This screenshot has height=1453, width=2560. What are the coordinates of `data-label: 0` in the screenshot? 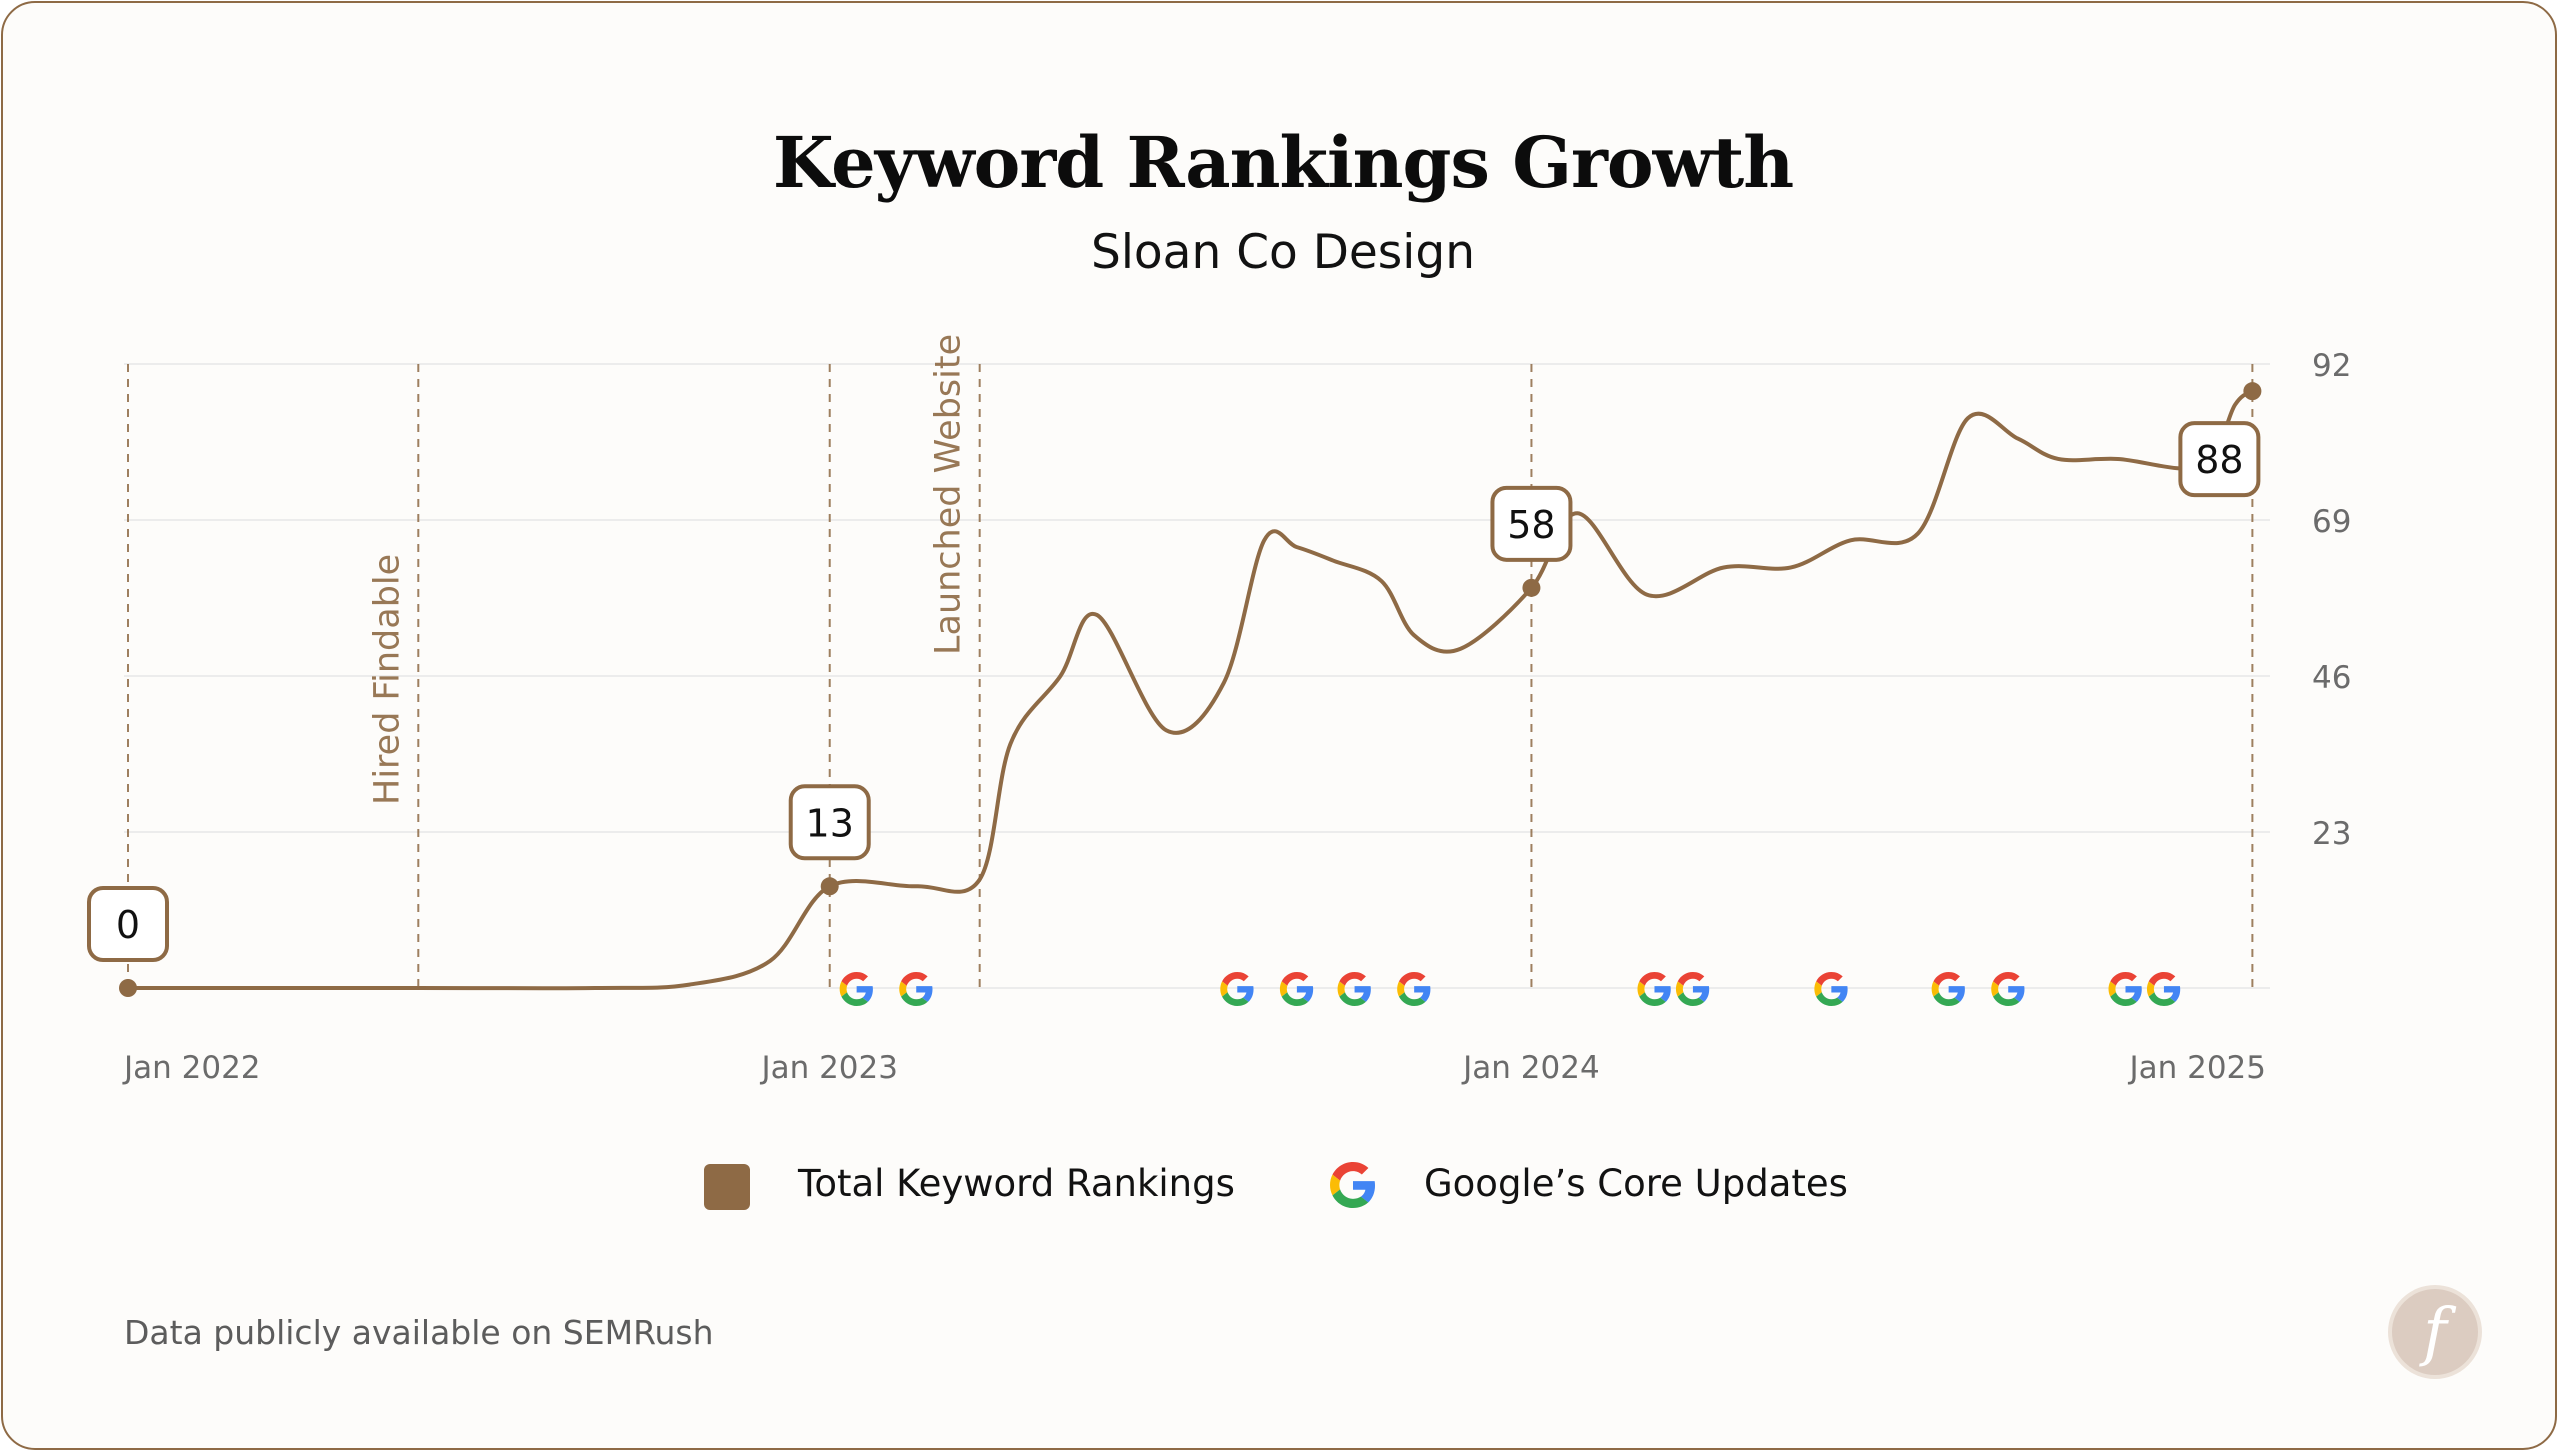 It's located at (128, 925).